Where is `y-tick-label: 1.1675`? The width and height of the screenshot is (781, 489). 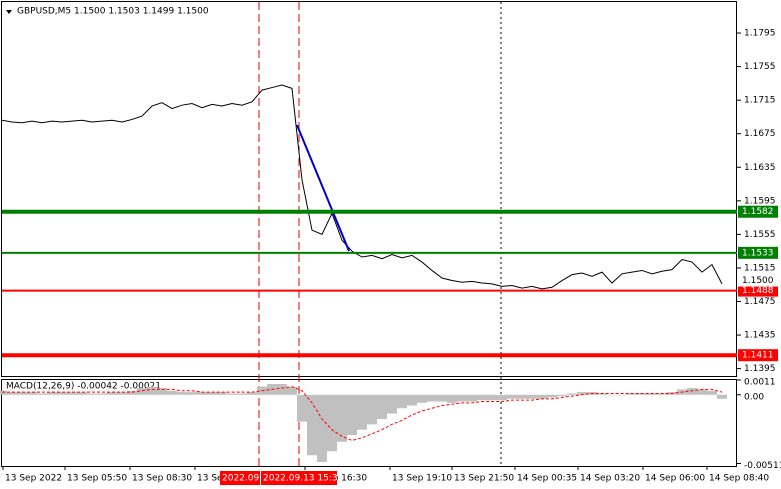 y-tick-label: 1.1675 is located at coordinates (760, 134).